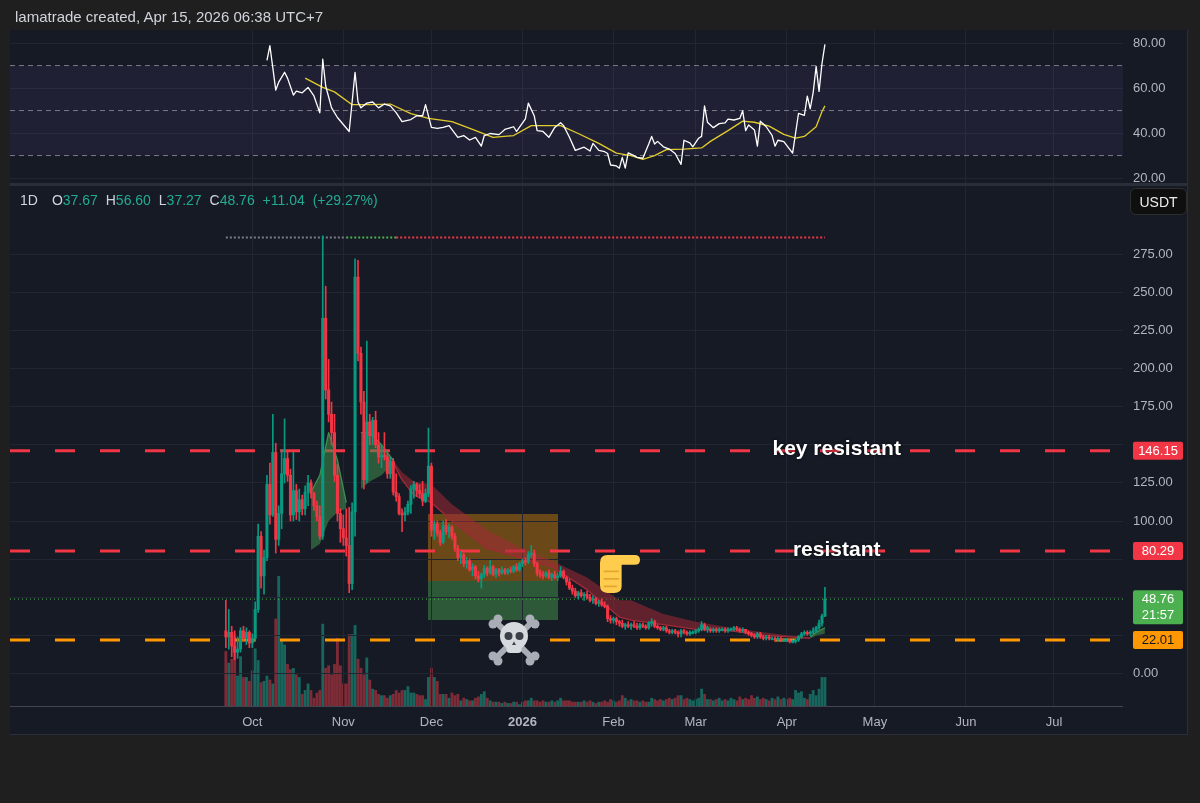 Image resolution: width=1200 pixels, height=803 pixels. Describe the element at coordinates (343, 722) in the screenshot. I see `x-tick-label: Nov` at that location.